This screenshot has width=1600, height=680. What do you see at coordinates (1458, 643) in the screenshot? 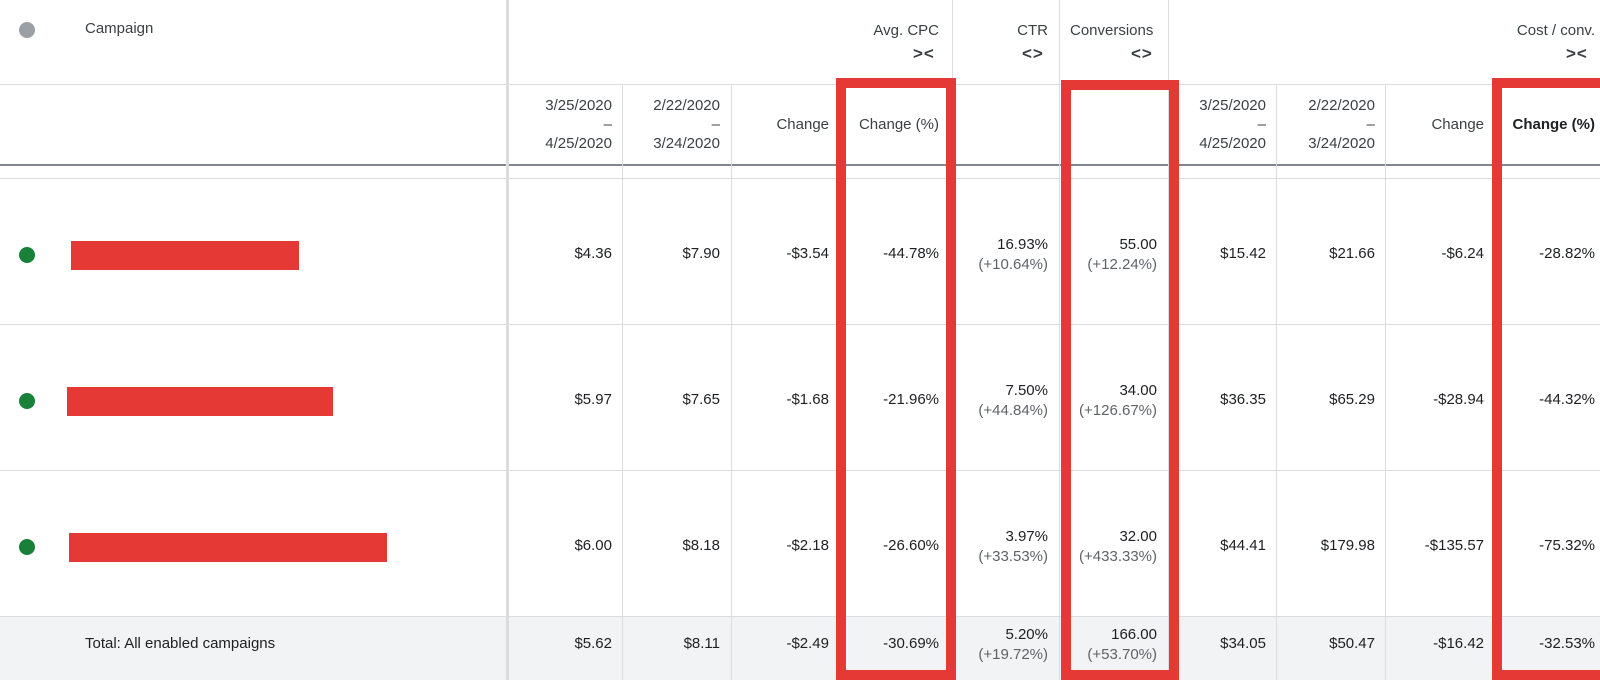
I see `total-cost-conv-change: -$16.42` at bounding box center [1458, 643].